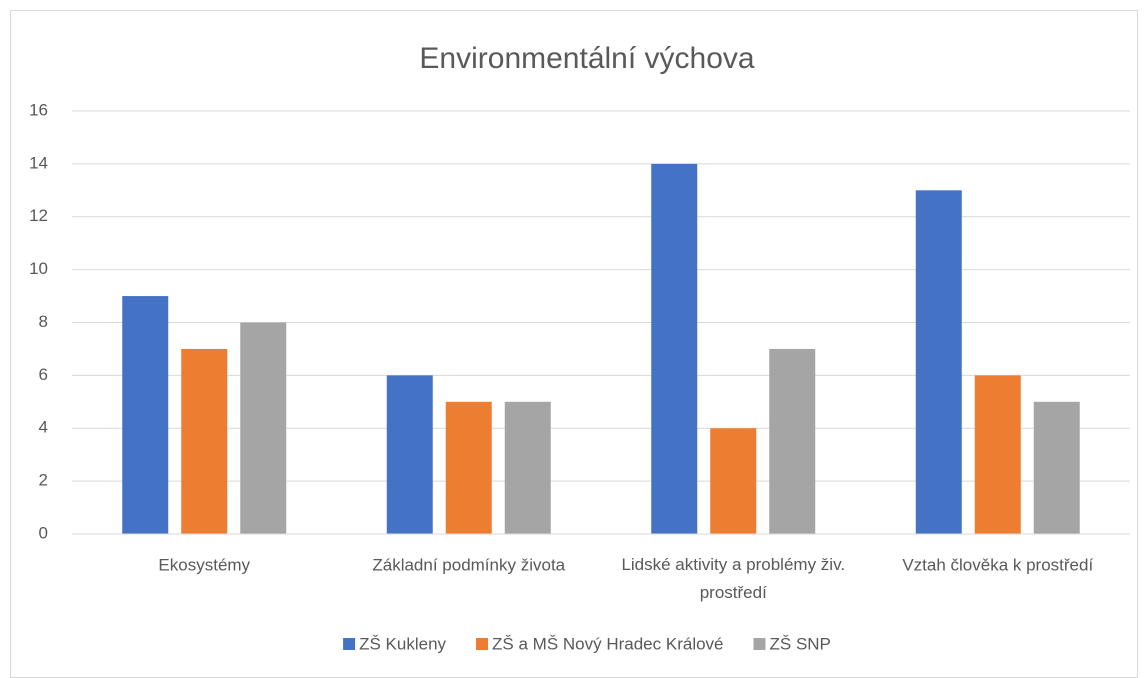  What do you see at coordinates (43, 427) in the screenshot?
I see `y-tick-label: 4` at bounding box center [43, 427].